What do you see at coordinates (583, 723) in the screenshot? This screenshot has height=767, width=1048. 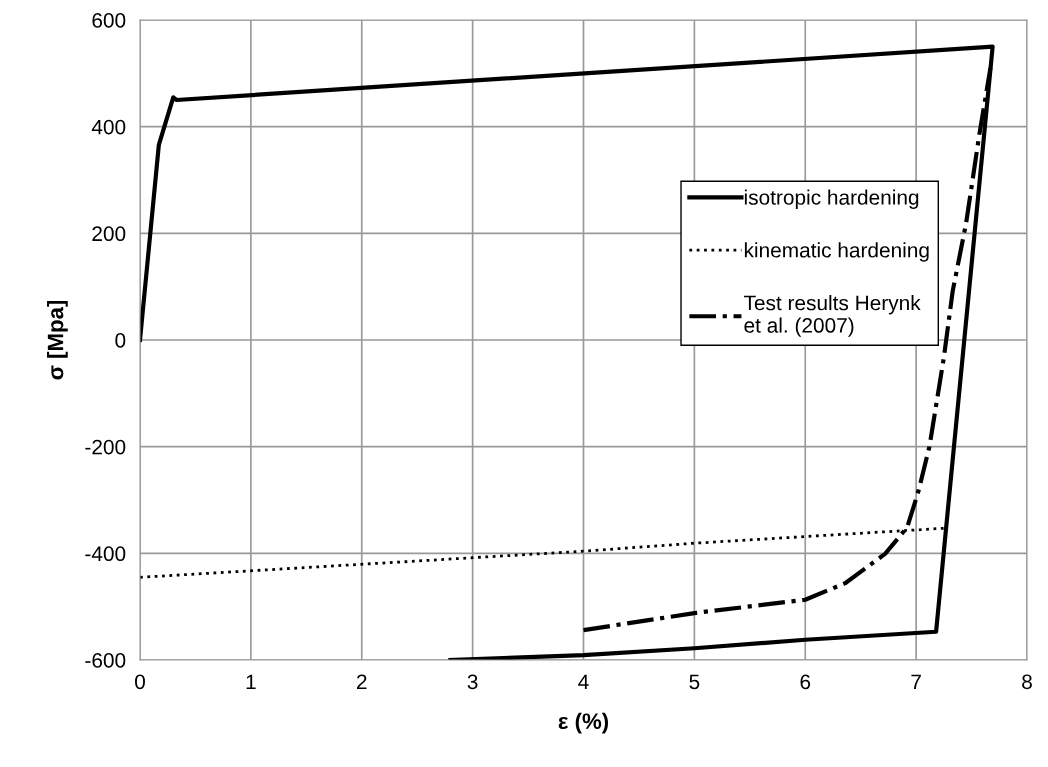 I see `x-axis-title: ε (%)` at bounding box center [583, 723].